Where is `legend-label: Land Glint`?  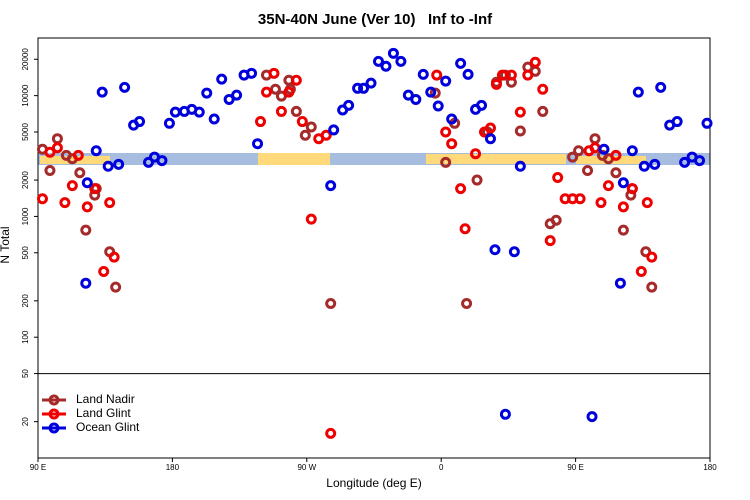
legend-label: Land Glint is located at coordinates (103, 413).